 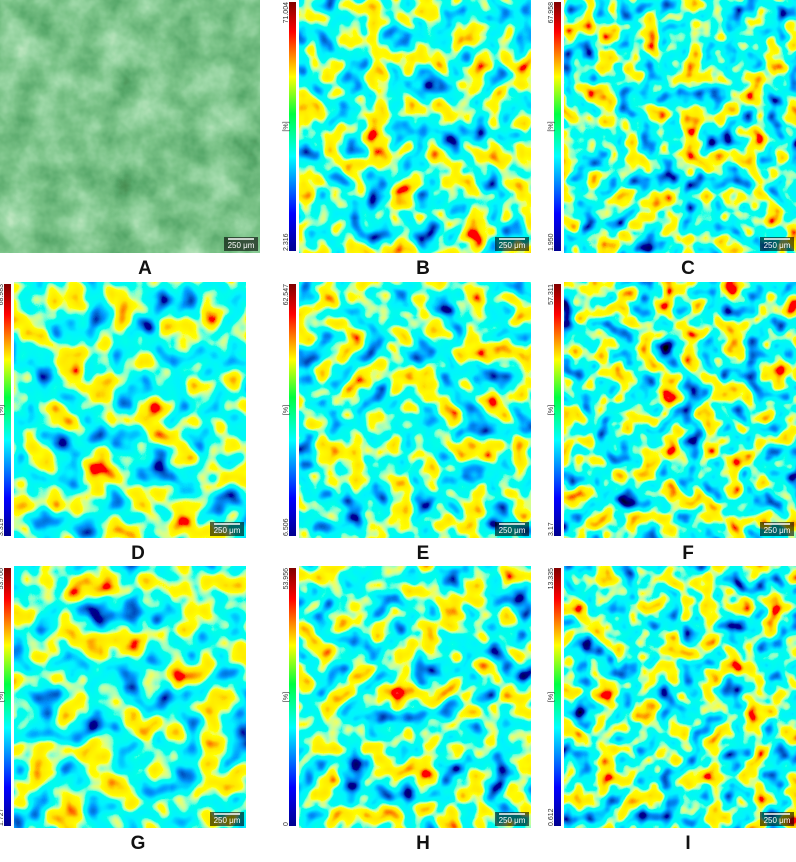 I want to click on panel: 13.335 0.612 [%] 250 μm I, so click(x=672, y=710).